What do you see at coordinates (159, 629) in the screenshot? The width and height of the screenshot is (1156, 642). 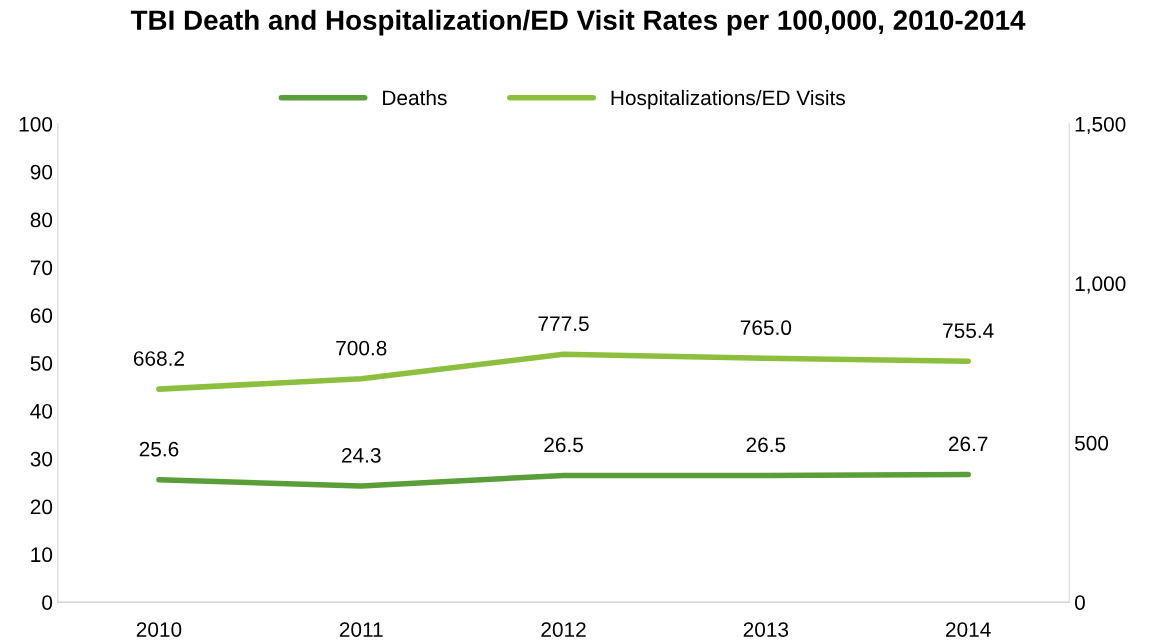 I see `x-tick-label: 2010` at bounding box center [159, 629].